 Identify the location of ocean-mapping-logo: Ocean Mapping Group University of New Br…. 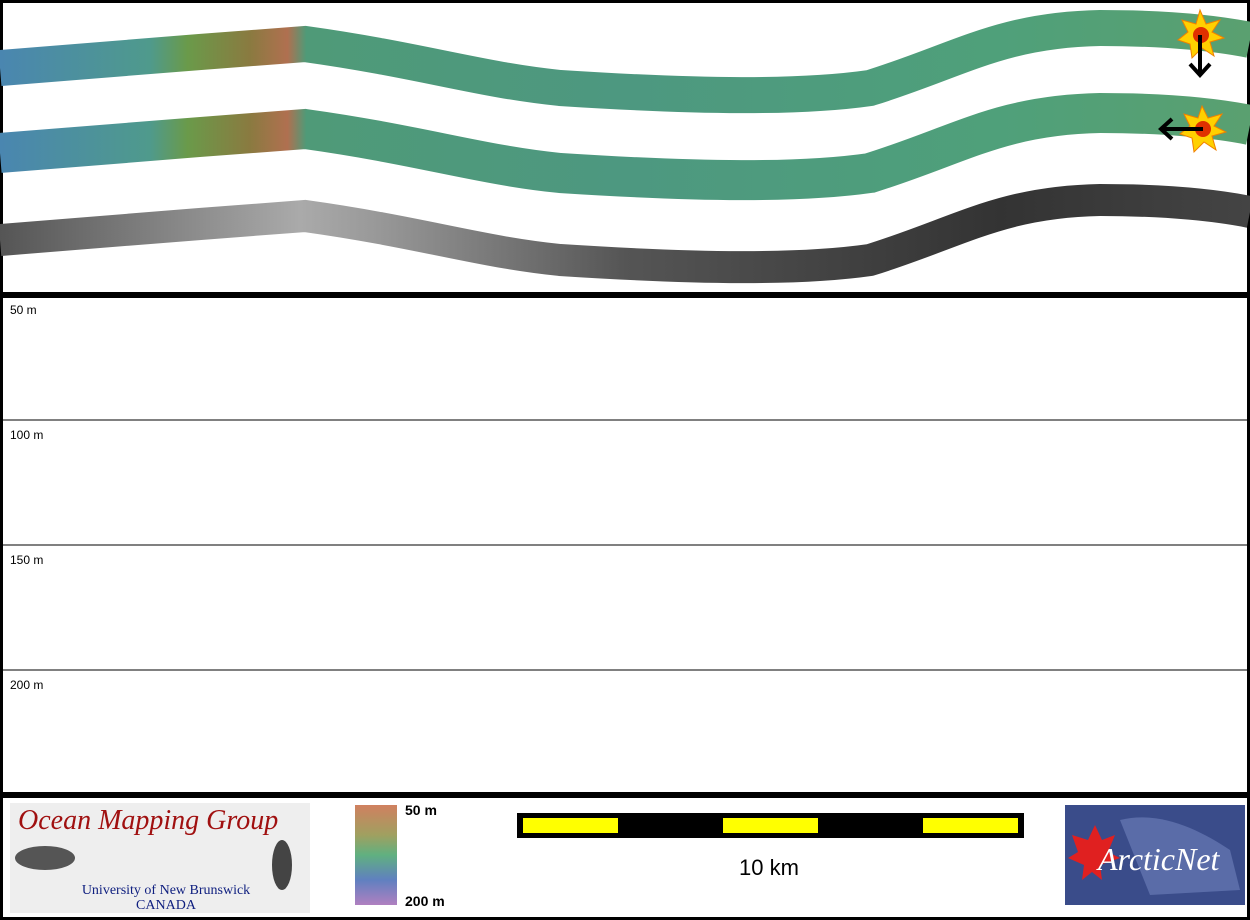
(160, 858).